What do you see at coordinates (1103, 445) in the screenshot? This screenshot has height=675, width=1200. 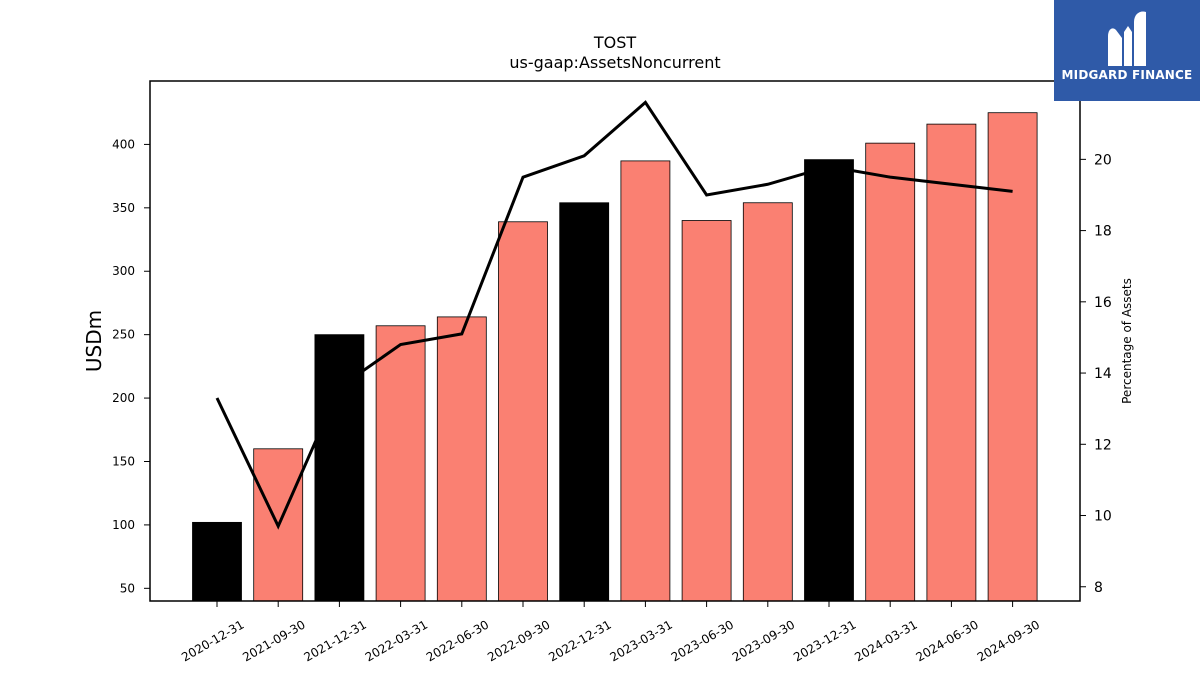 I see `y2-tick-label: 12` at bounding box center [1103, 445].